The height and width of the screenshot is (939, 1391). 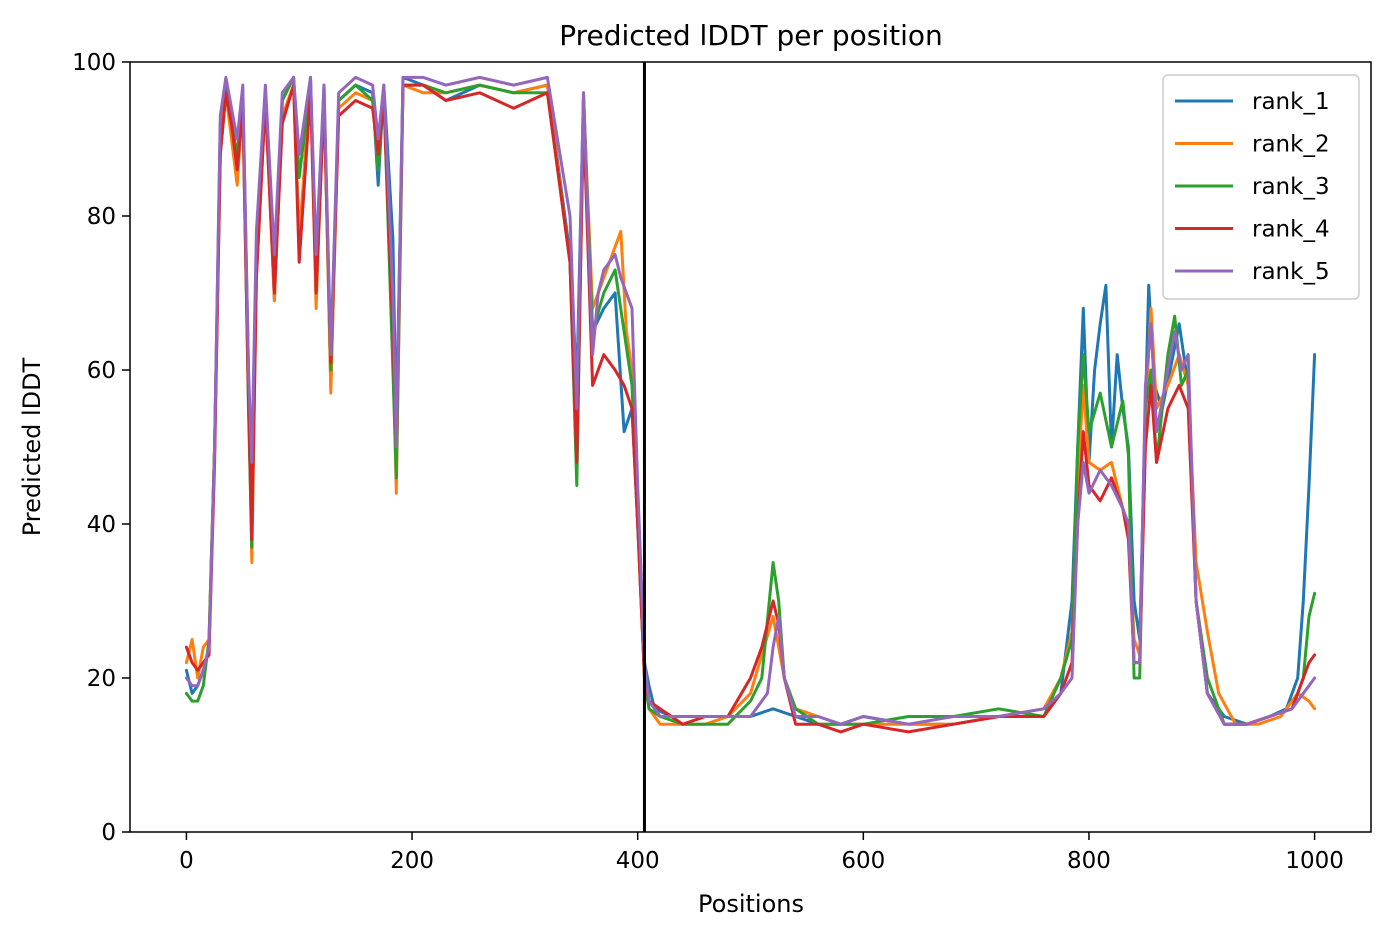 I want to click on x-tick-label: 0, so click(x=186, y=861).